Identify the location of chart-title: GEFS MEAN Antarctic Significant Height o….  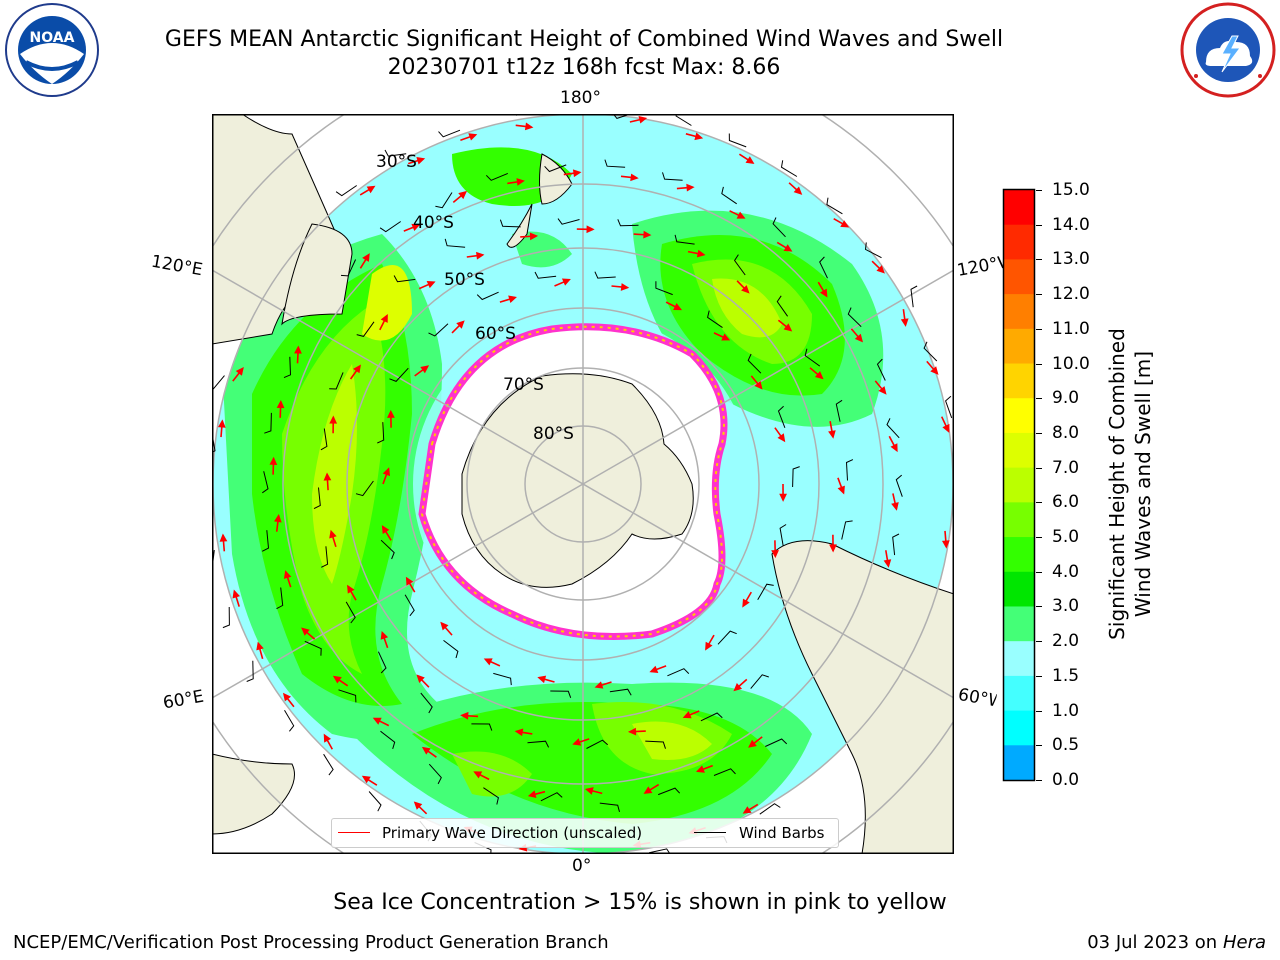
(584, 54).